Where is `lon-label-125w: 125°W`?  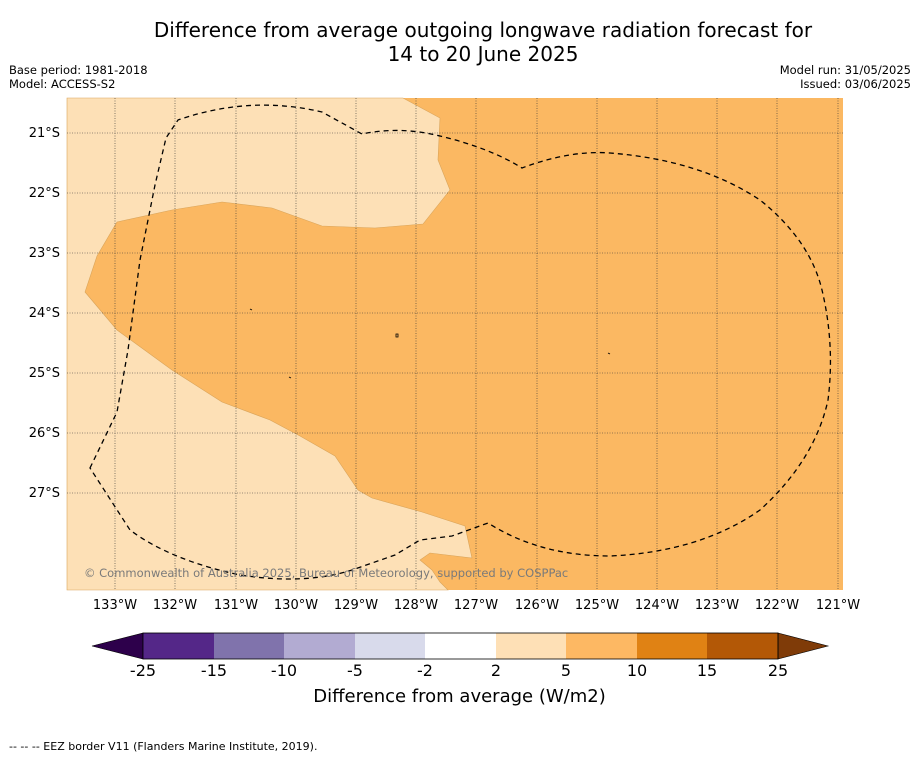 lon-label-125w: 125°W is located at coordinates (597, 605).